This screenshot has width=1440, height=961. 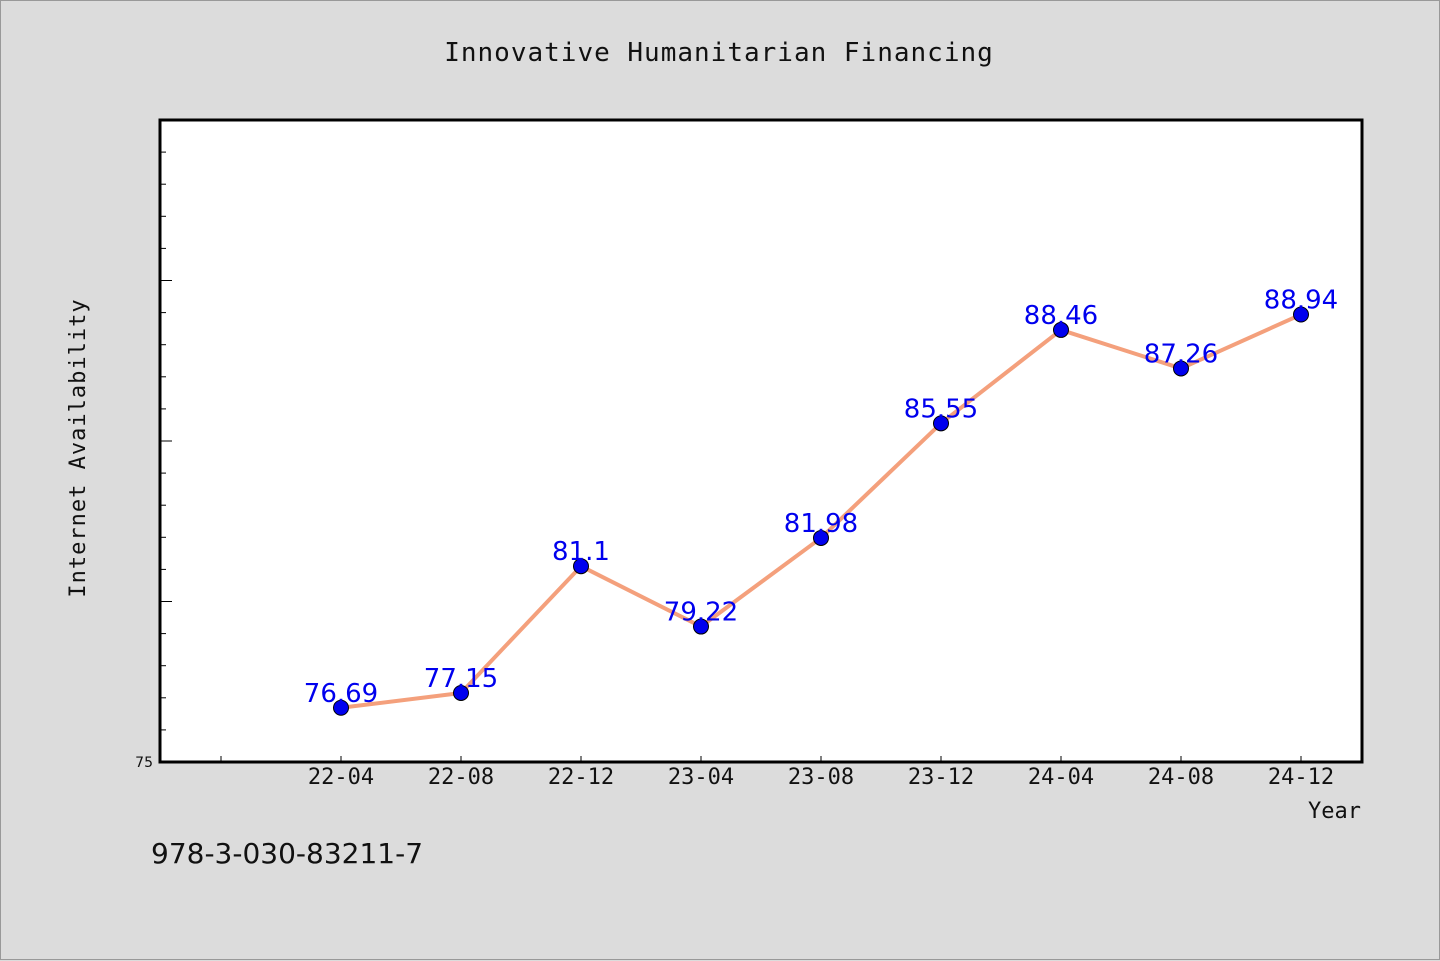 What do you see at coordinates (581, 552) in the screenshot?
I see `data-label: 81.1` at bounding box center [581, 552].